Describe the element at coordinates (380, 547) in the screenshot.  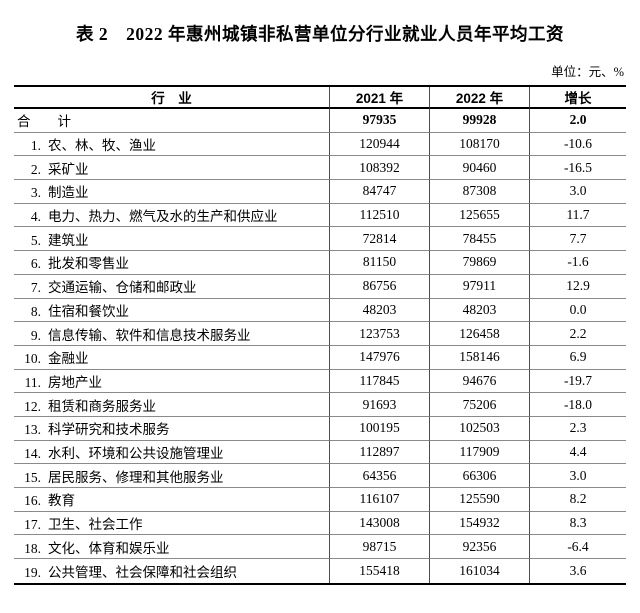
I see `value-2021-cell: 98715` at that location.